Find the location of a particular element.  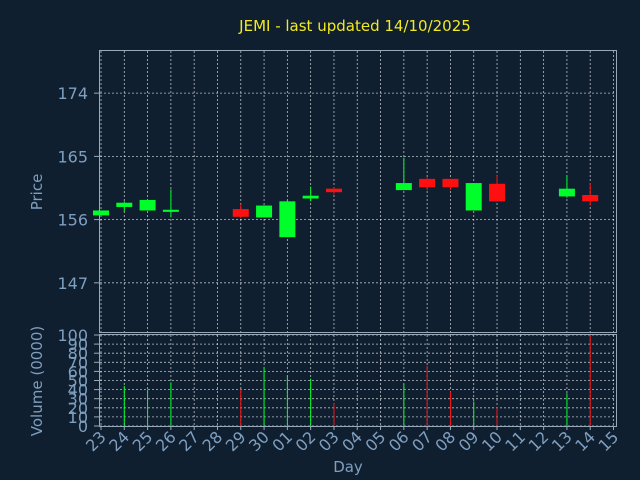

chart-title: JEMI - last updated 14/10/2025 is located at coordinates (354, 26).